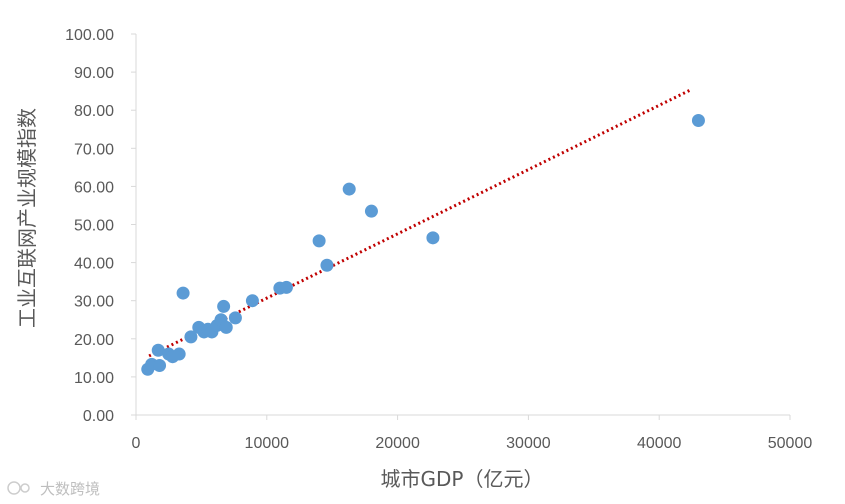  Describe the element at coordinates (94, 264) in the screenshot. I see `y-tick-label: 40.00` at that location.